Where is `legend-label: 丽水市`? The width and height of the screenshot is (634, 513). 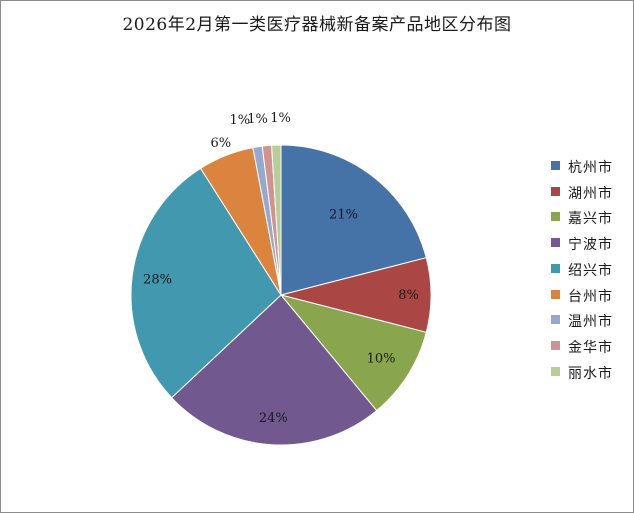 legend-label: 丽水市 is located at coordinates (590, 373).